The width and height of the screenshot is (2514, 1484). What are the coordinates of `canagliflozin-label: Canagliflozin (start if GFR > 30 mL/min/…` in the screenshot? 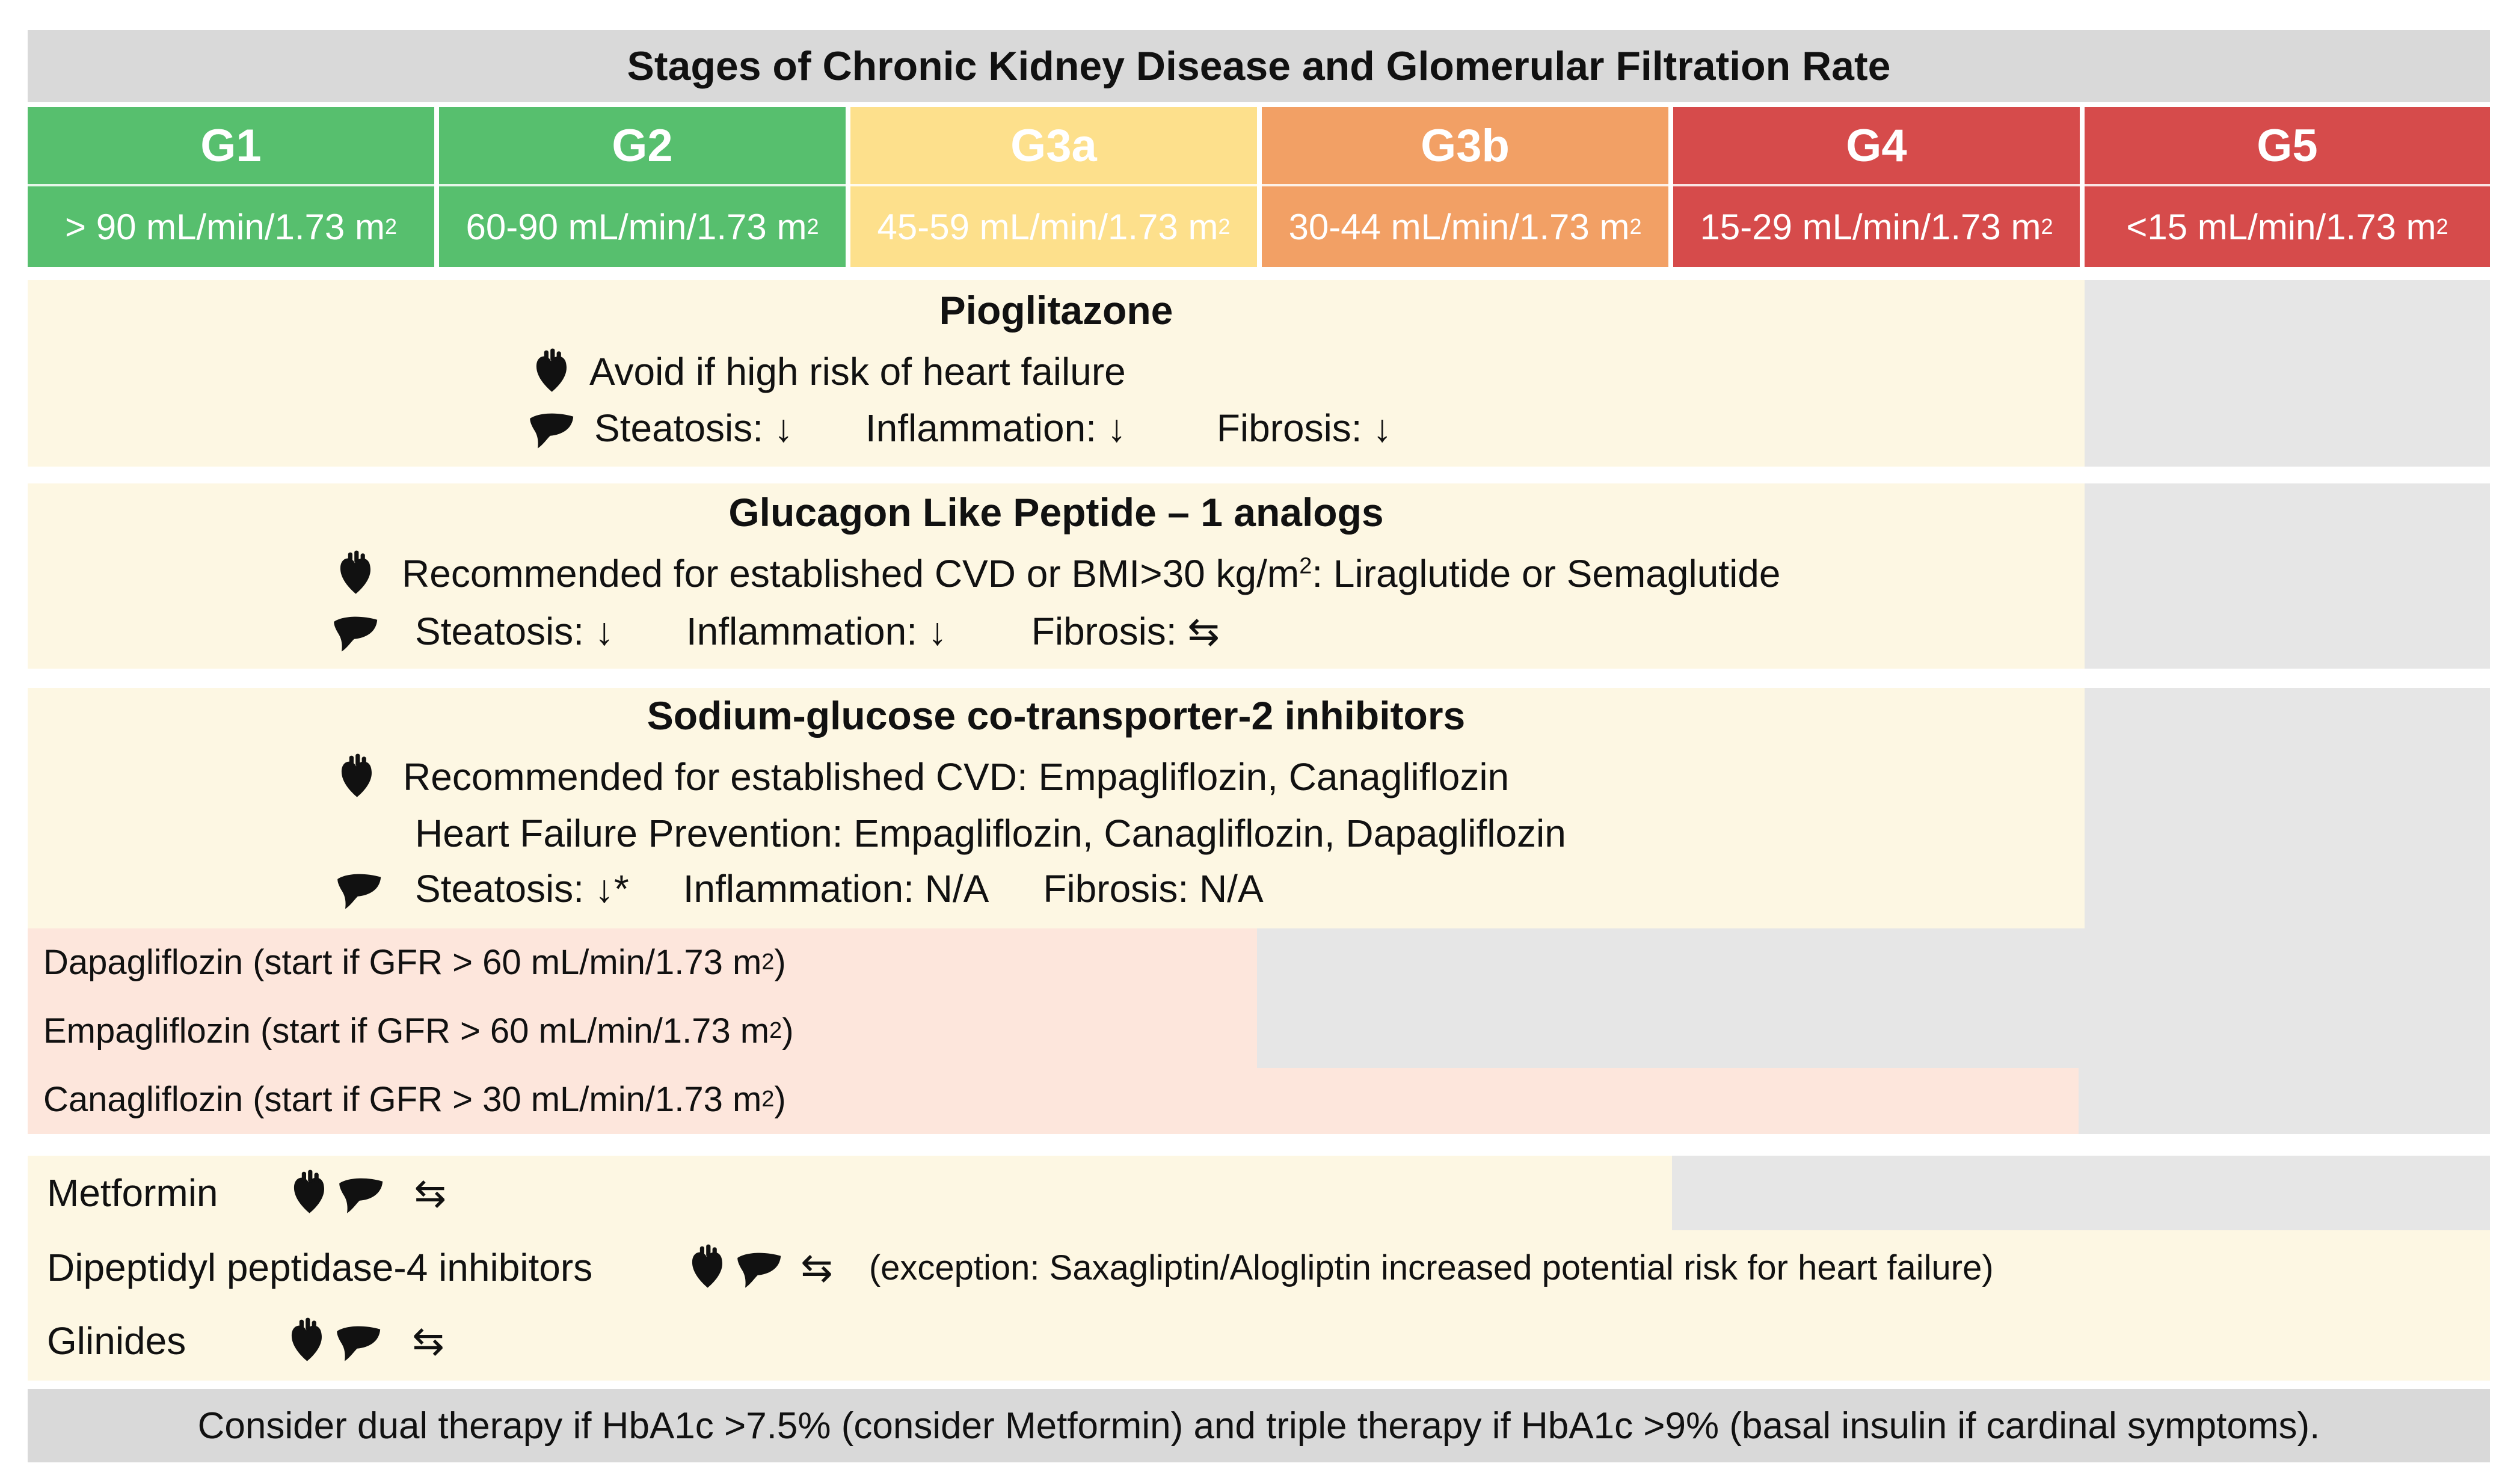 It's located at (414, 1099).